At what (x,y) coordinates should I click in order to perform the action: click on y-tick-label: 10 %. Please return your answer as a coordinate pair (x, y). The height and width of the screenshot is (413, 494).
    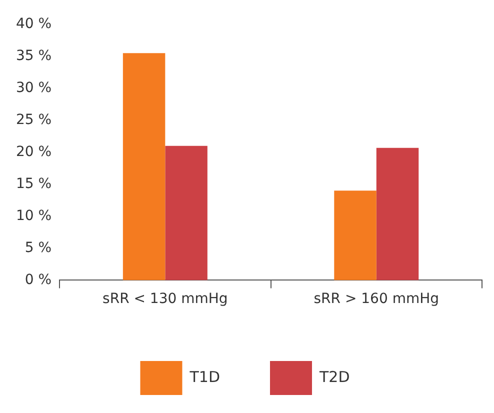
    Looking at the image, I should click on (34, 216).